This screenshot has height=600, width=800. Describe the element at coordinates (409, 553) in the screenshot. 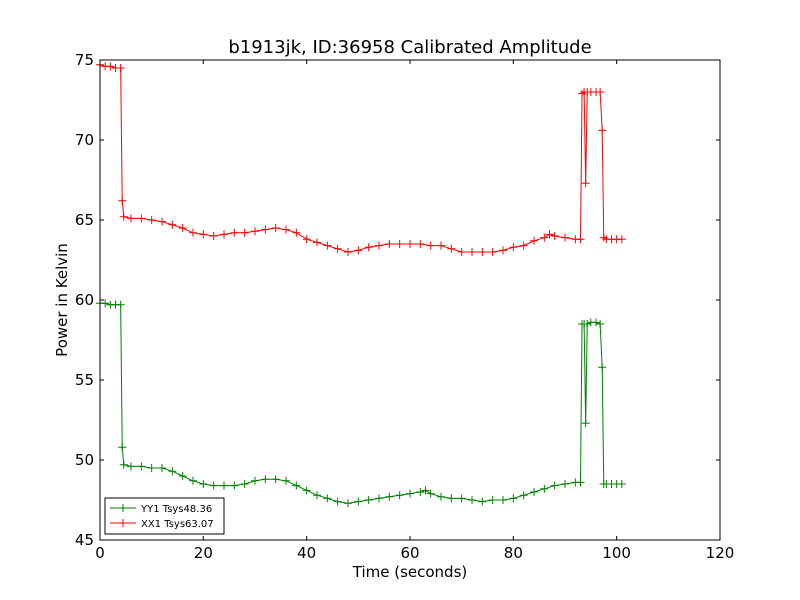

I see `x-tick-label: 60` at that location.